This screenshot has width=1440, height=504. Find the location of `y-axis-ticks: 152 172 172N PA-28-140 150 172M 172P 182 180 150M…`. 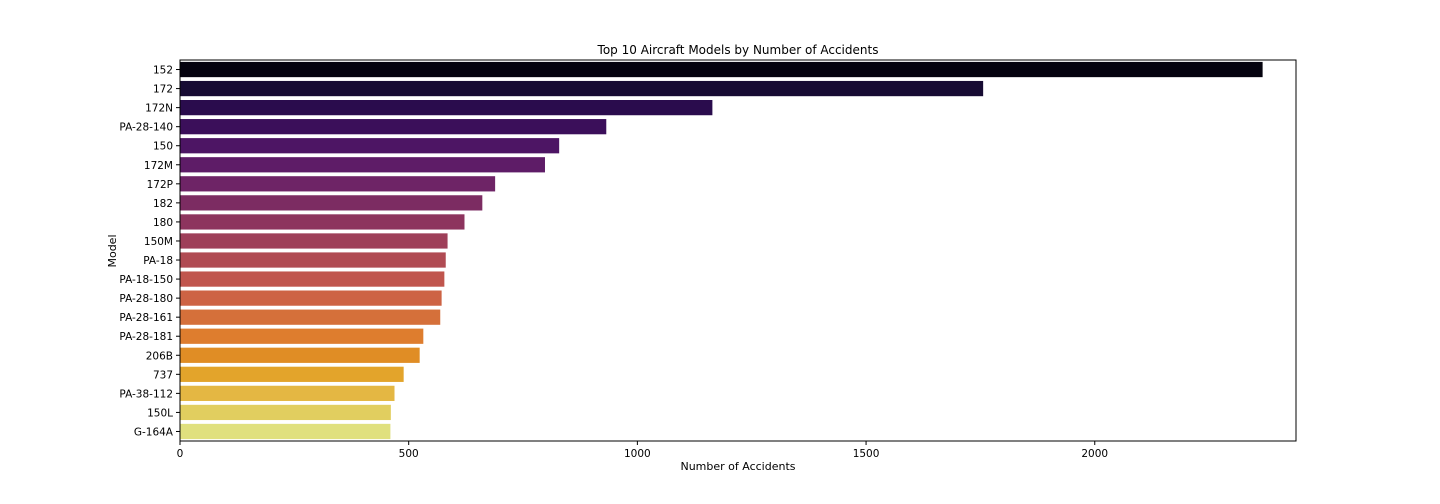

y-axis-ticks: 152 172 172N PA-28-140 150 172M 172P 182 180 150M… is located at coordinates (149, 251).